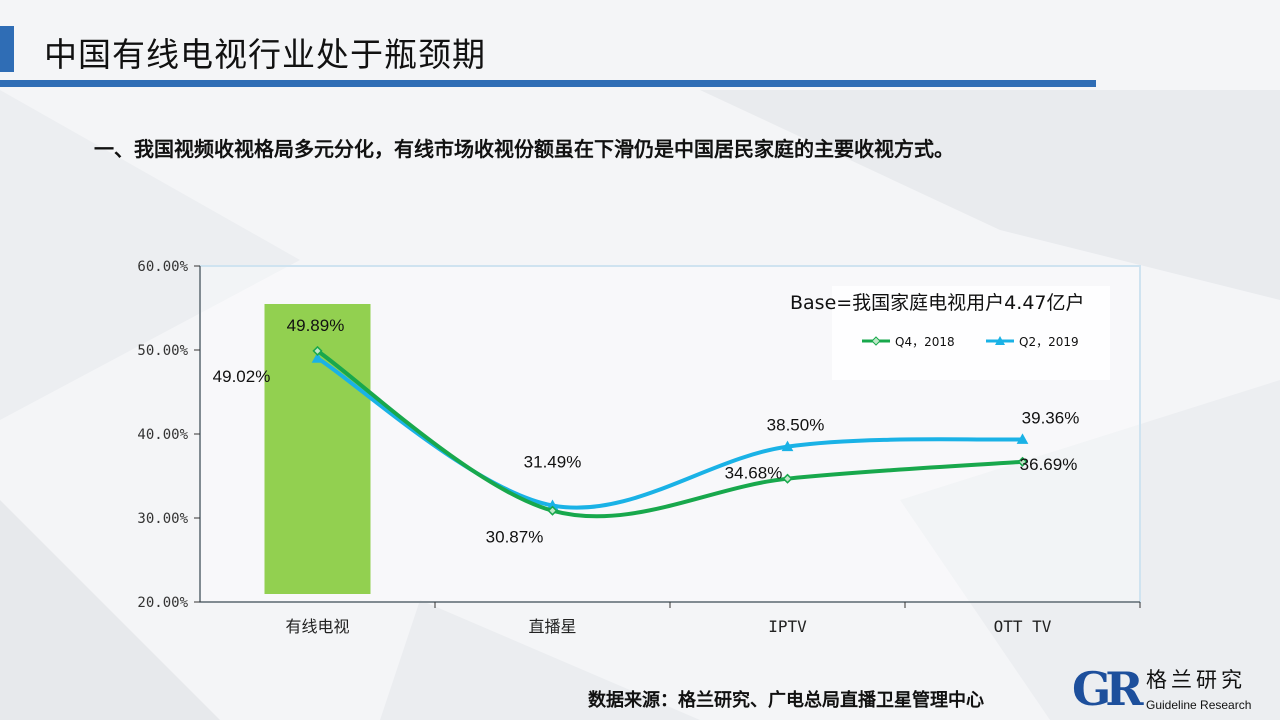  I want to click on y-tick-label: 20.00%, so click(162, 603).